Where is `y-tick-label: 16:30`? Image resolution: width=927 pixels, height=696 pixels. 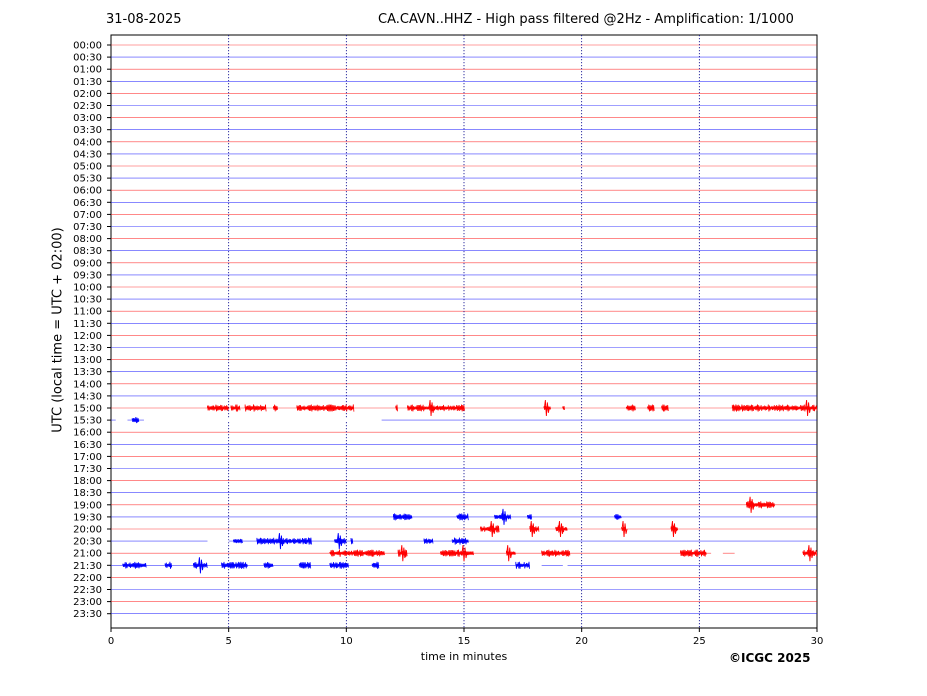
y-tick-label: 16:30 is located at coordinates (87, 445).